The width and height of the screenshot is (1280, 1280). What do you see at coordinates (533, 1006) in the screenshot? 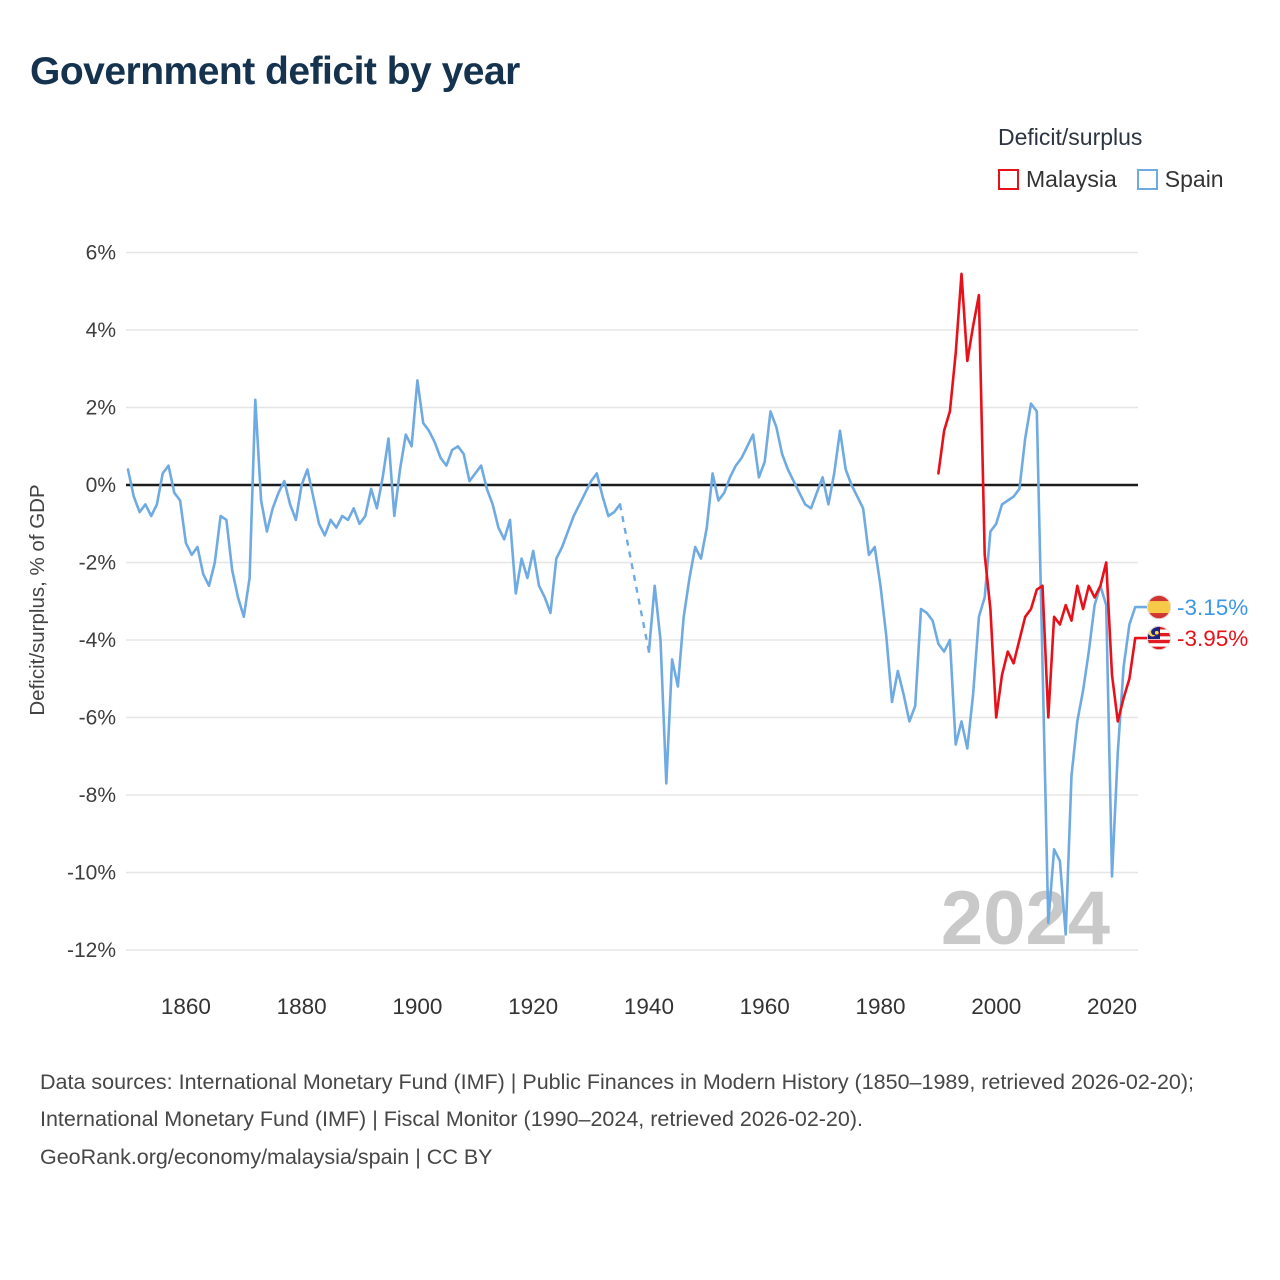
I see `svg-text: 1920` at bounding box center [533, 1006].